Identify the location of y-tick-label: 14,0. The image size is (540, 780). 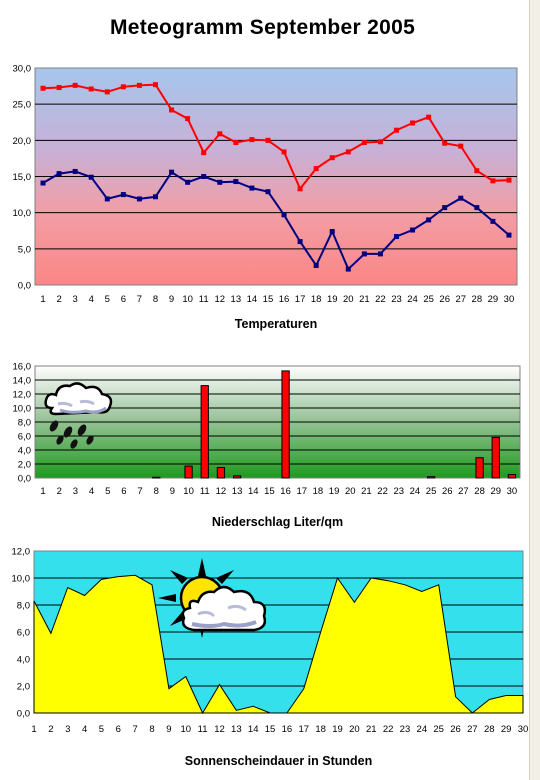
(22, 381).